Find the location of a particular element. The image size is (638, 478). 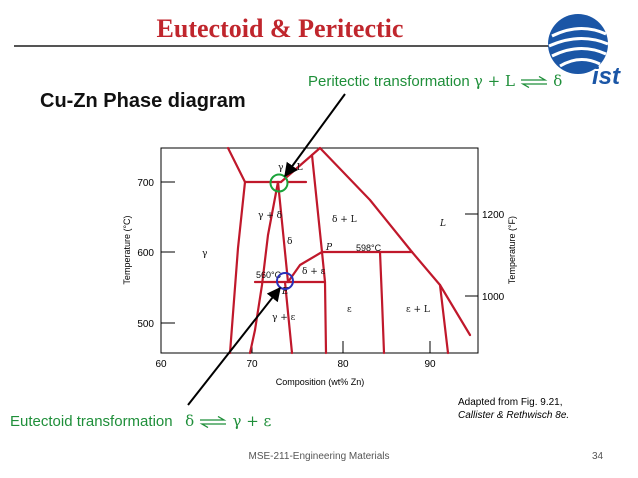

peritectic-label: Peritectic transformation γ + L δ is located at coordinates (435, 81).